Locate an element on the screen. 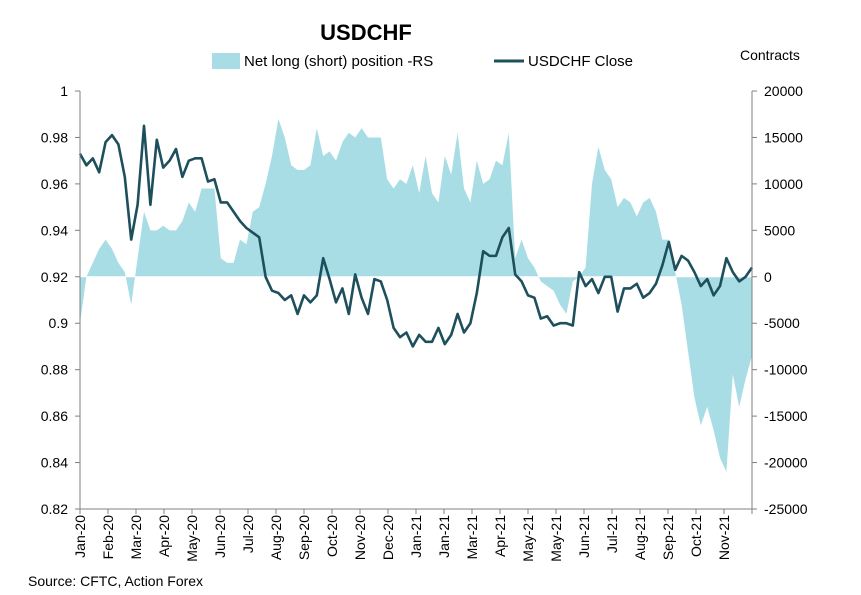 The height and width of the screenshot is (595, 861). right-axis-tick-label: 5000 is located at coordinates (779, 230).